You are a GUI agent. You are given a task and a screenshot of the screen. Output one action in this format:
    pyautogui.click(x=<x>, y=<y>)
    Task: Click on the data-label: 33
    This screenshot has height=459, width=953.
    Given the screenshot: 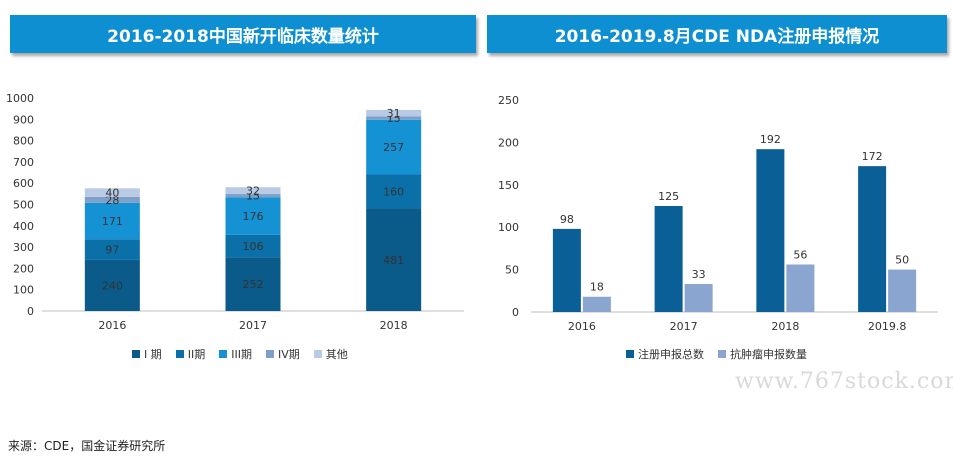 What is the action you would take?
    pyautogui.click(x=699, y=274)
    